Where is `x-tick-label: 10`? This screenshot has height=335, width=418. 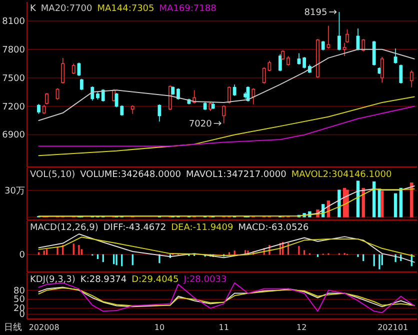
x-tick-label: 10 is located at coordinates (159, 327).